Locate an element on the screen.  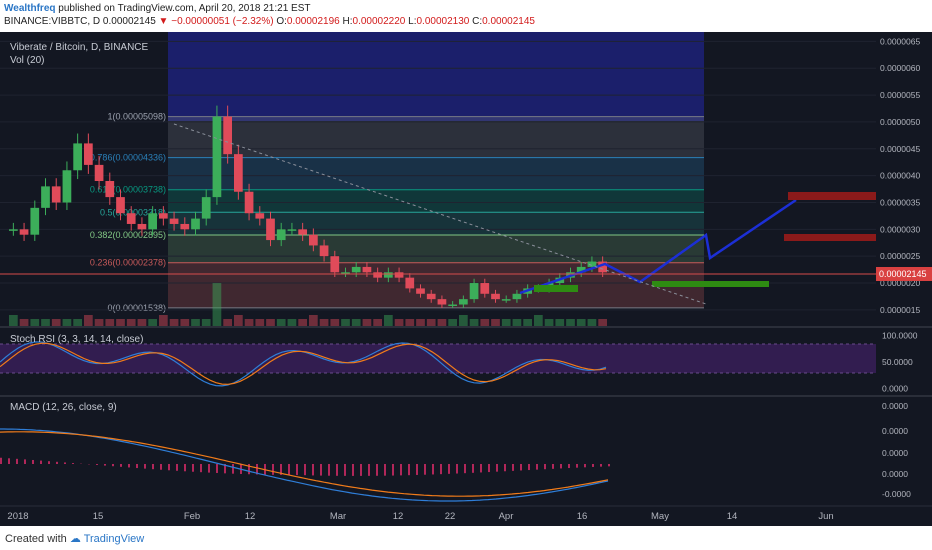
tradingview-brand-link: TradingView is located at coordinates (114, 539).